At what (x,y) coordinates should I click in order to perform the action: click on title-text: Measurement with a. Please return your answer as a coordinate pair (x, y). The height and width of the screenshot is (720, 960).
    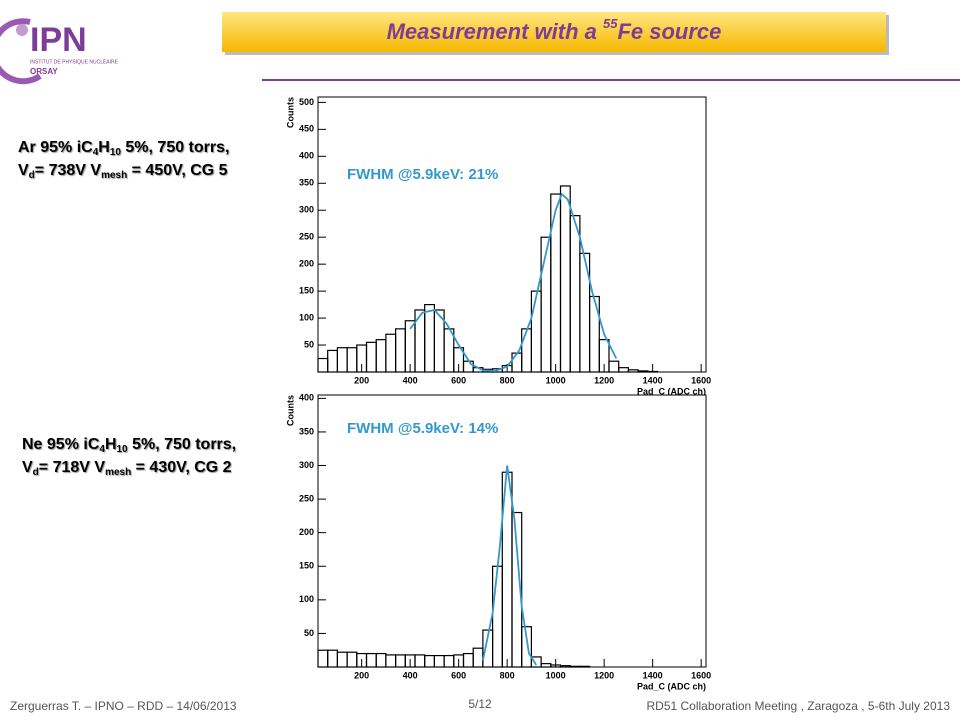
    Looking at the image, I should click on (495, 31).